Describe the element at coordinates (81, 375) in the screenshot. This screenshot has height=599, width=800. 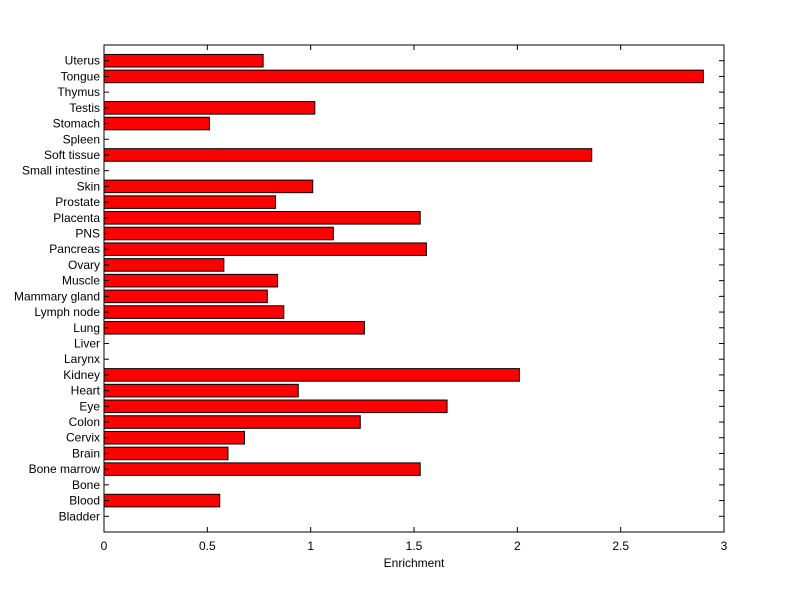
I see `y-tick-label: Kidney` at that location.